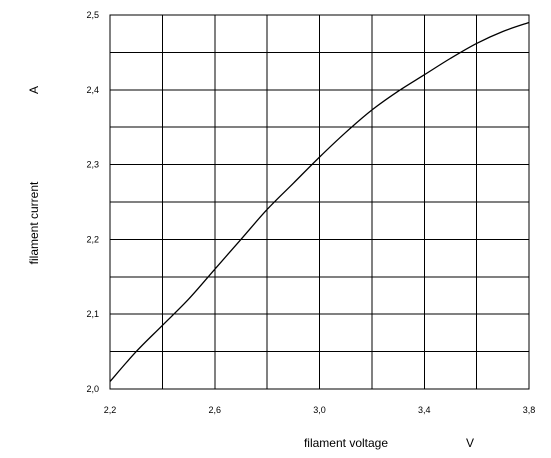  What do you see at coordinates (92, 314) in the screenshot?
I see `y-tick-label: 2,1` at bounding box center [92, 314].